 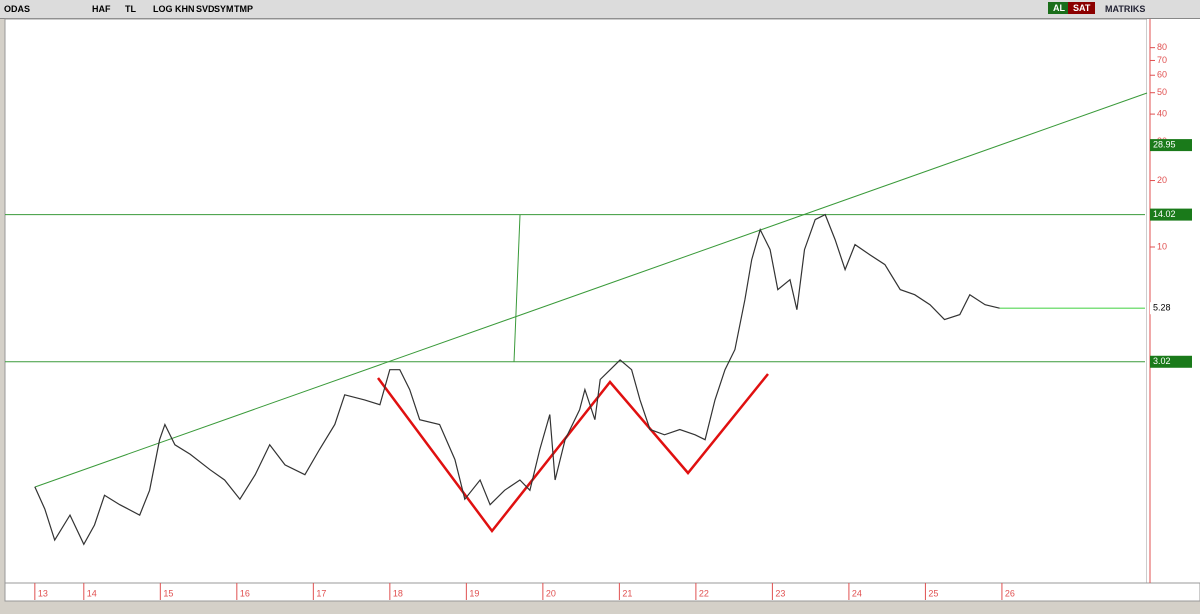 What do you see at coordinates (321, 593) in the screenshot?
I see `x-tick-label: 17` at bounding box center [321, 593].